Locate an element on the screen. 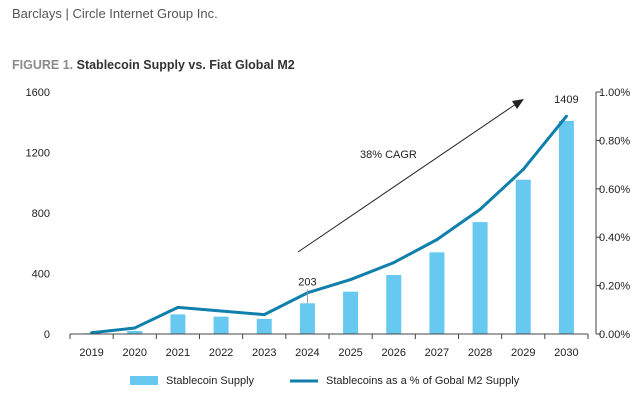  x-tick-label: 2024 is located at coordinates (307, 353).